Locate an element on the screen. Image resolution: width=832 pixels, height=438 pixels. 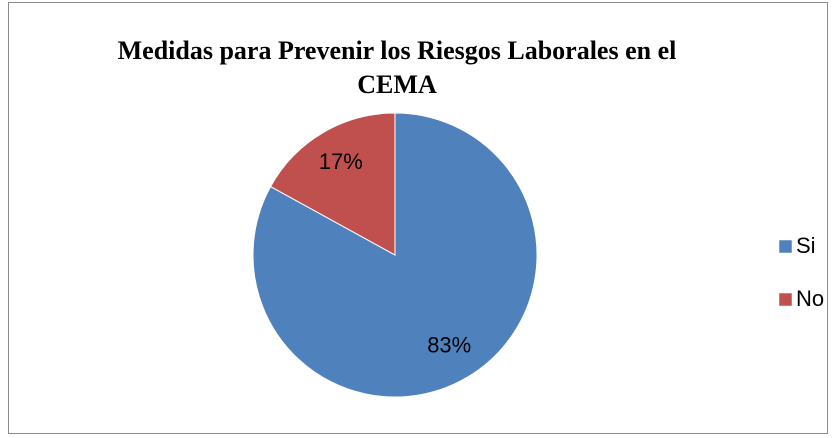
data-label: 83% is located at coordinates (449, 344).